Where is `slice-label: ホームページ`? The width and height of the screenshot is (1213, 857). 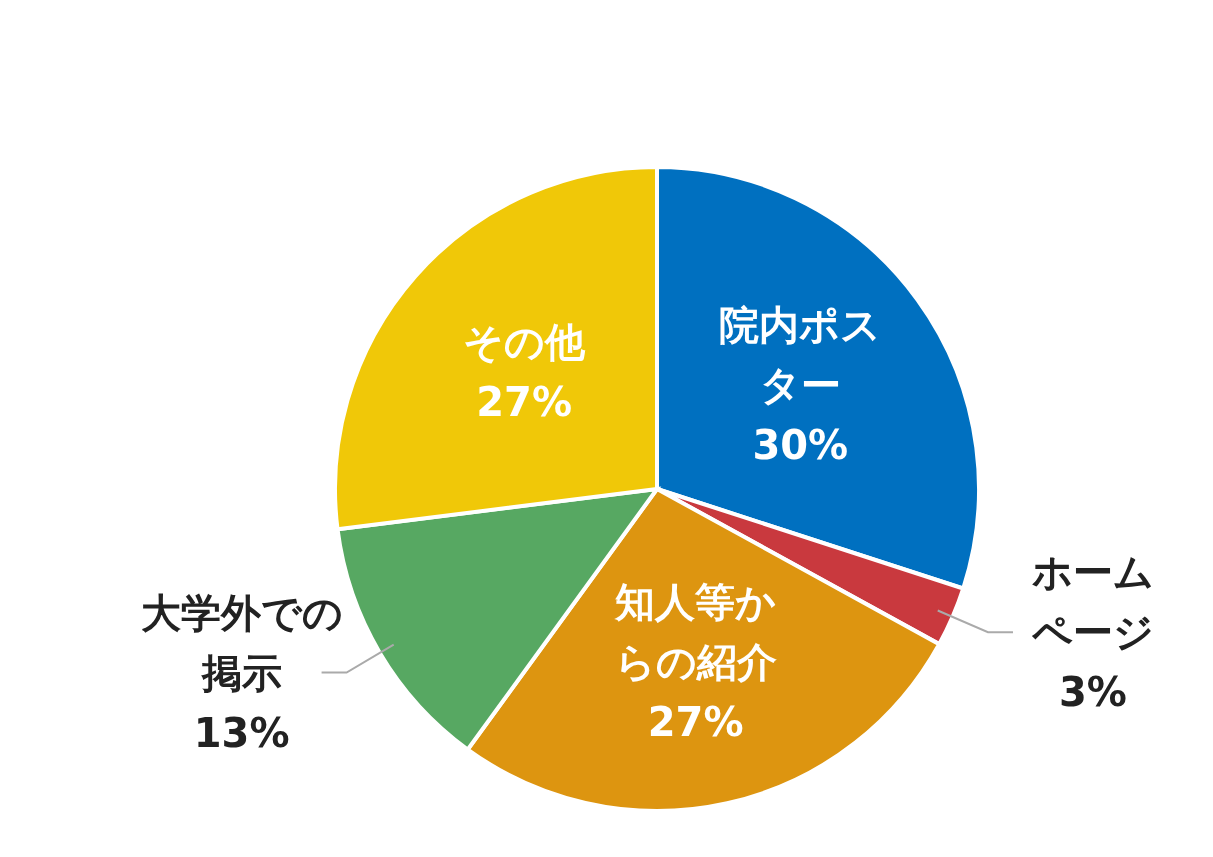 slice-label: ホームページ is located at coordinates (1092, 602).